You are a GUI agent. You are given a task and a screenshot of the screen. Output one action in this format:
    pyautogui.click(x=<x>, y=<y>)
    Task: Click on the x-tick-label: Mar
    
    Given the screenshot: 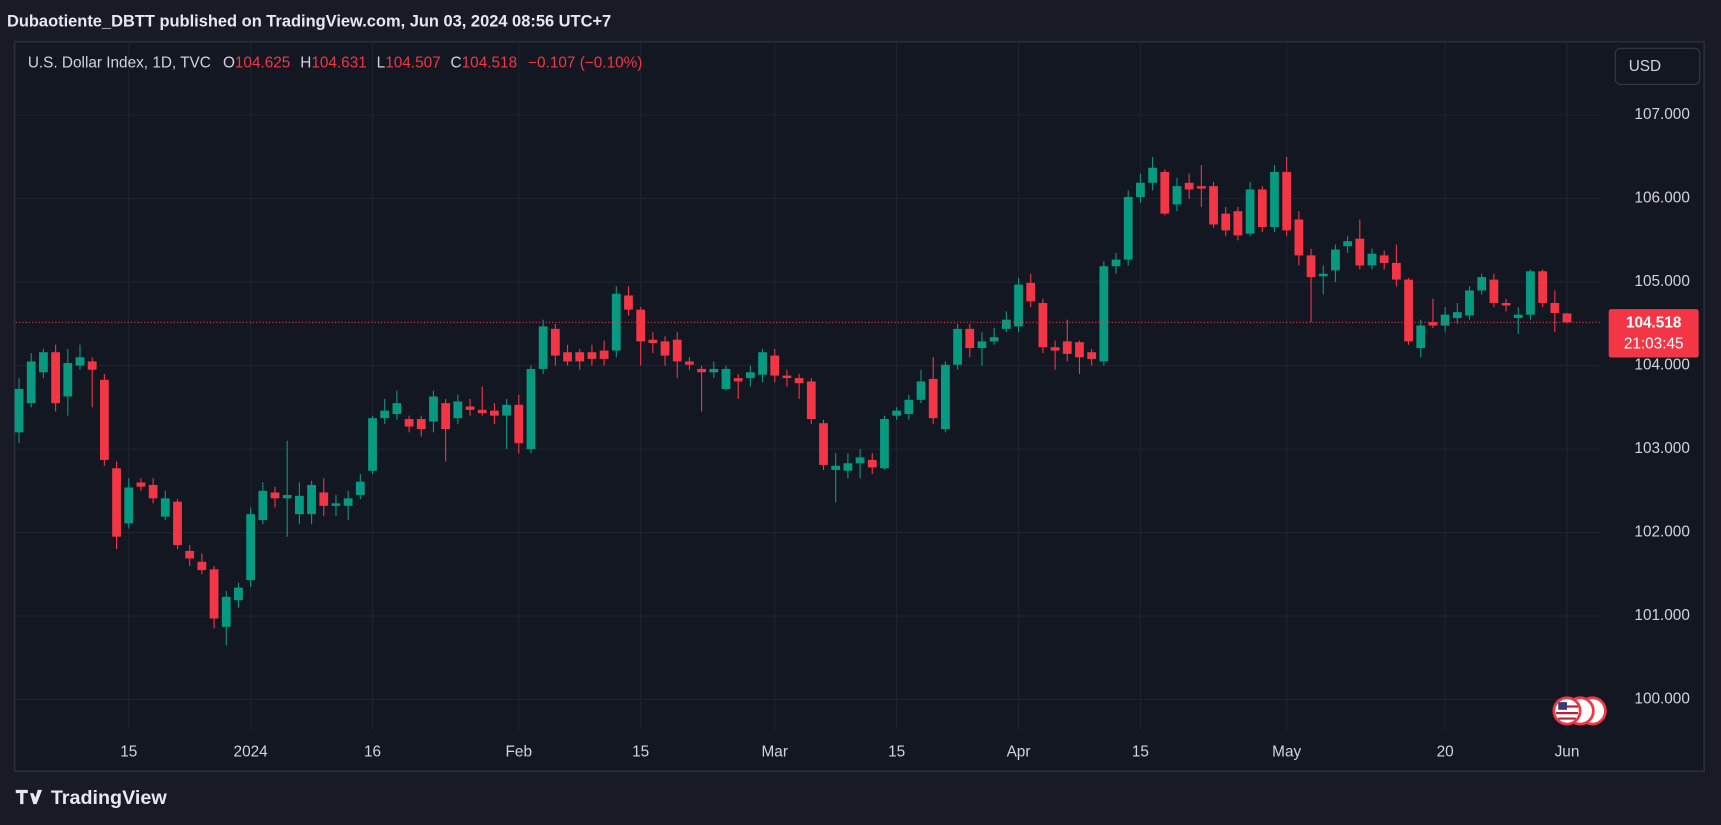 What is the action you would take?
    pyautogui.click(x=775, y=752)
    